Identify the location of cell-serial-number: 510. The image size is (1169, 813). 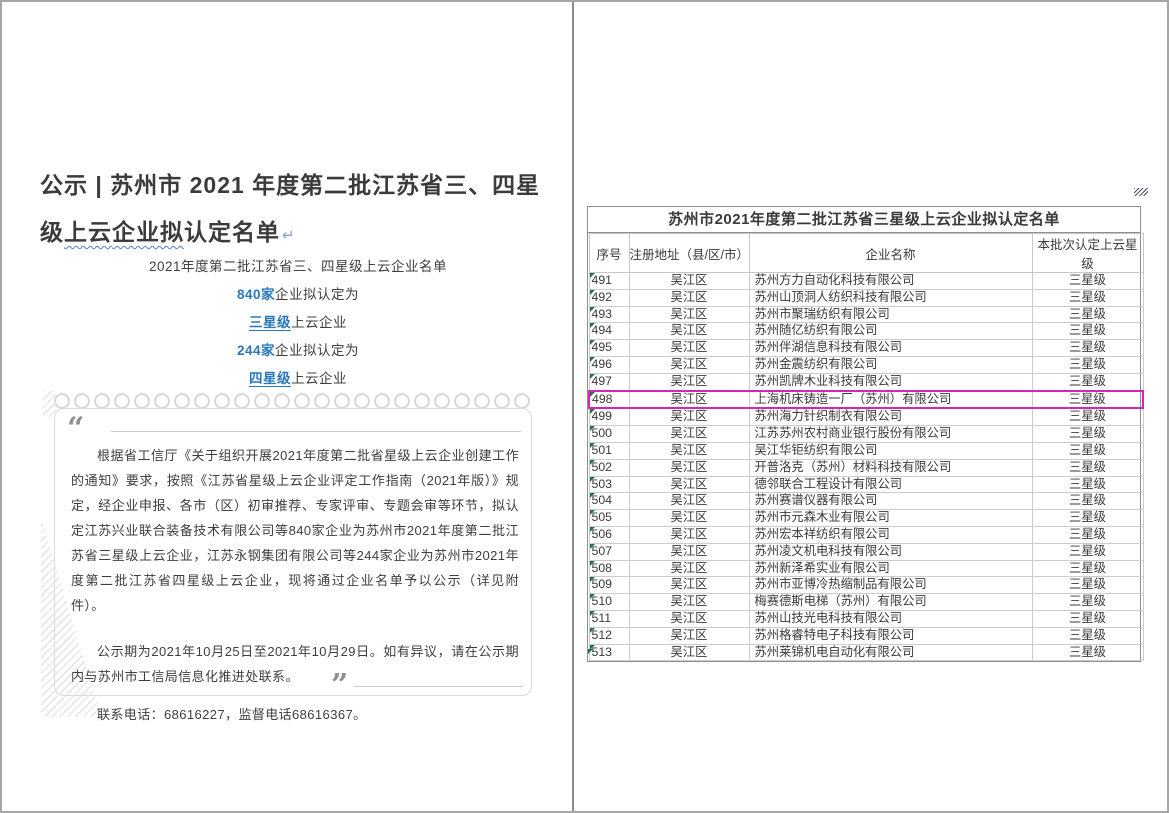
(609, 602).